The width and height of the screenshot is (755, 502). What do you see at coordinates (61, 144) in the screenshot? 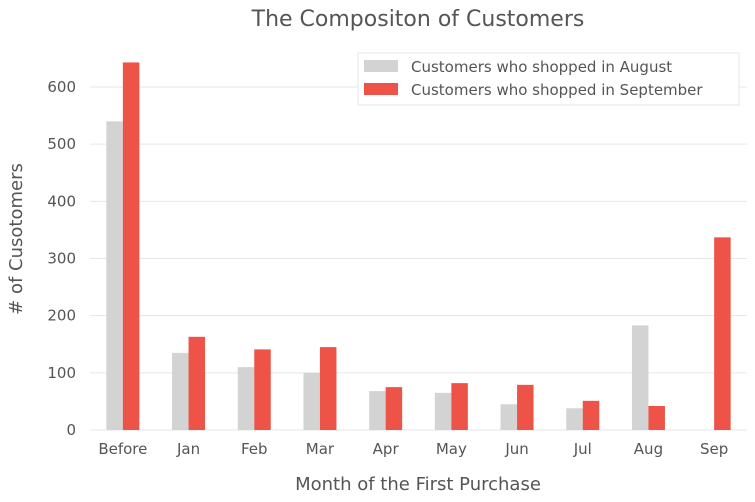
I see `y-tick-500: 500` at bounding box center [61, 144].